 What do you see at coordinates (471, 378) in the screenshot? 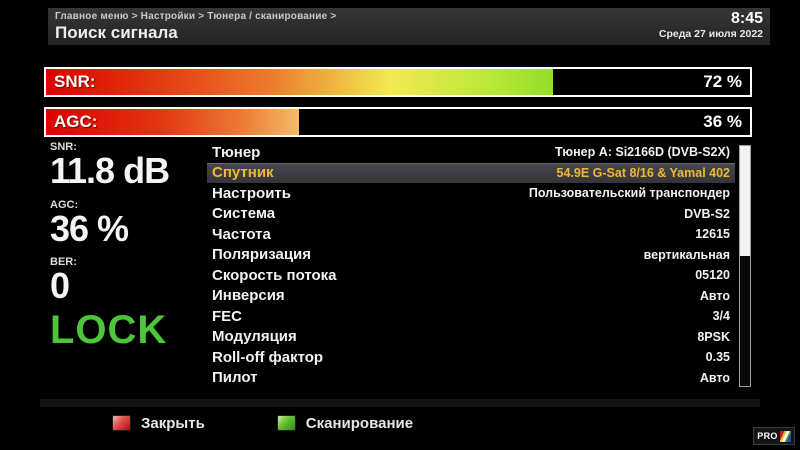
I see `settings-row-11: Пилот Авто` at bounding box center [471, 378].